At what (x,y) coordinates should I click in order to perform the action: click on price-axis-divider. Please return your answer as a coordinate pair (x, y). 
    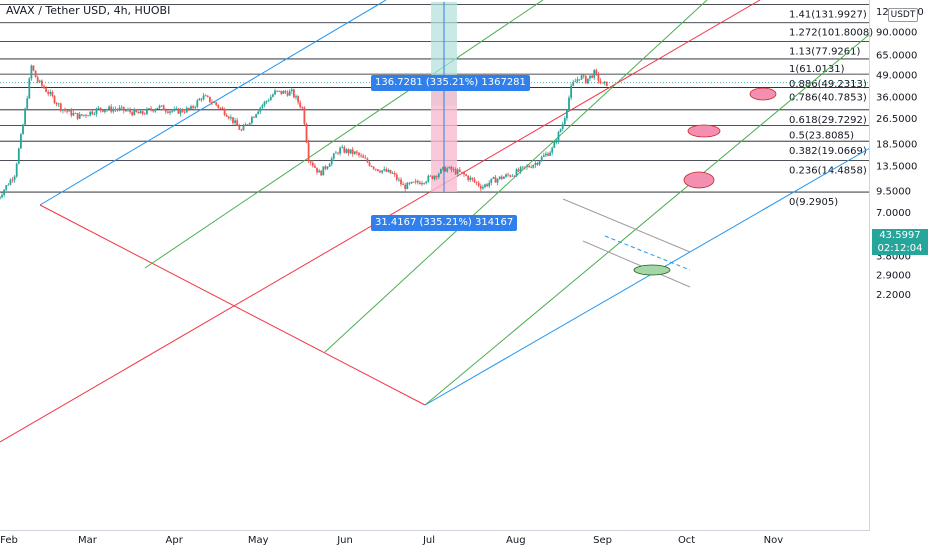
    Looking at the image, I should click on (869, 265).